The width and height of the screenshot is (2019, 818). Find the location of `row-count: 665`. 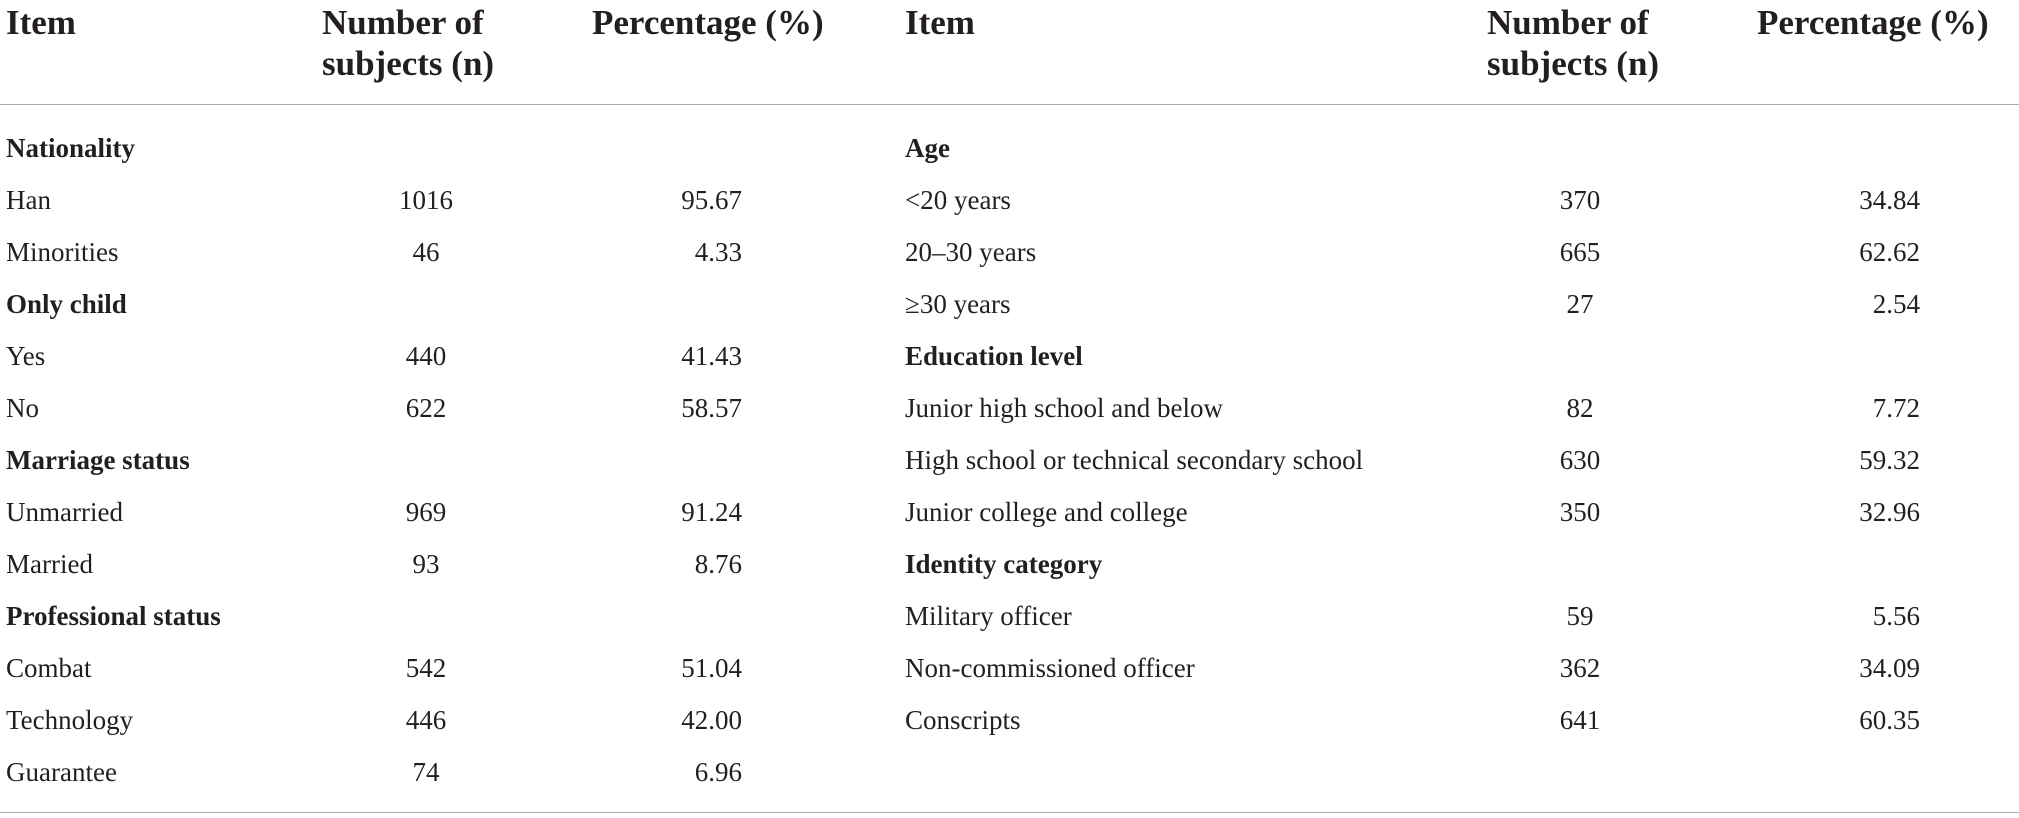

row-count: 665 is located at coordinates (1580, 252).